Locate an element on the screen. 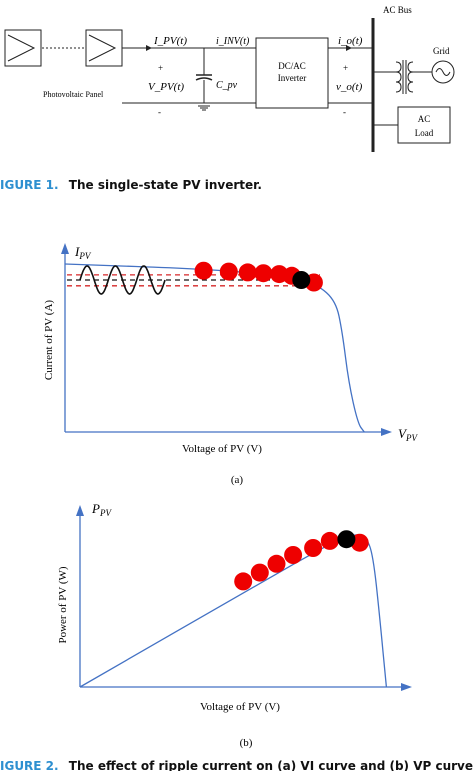 The image size is (474, 771). cpv-label: C_pv is located at coordinates (227, 85).